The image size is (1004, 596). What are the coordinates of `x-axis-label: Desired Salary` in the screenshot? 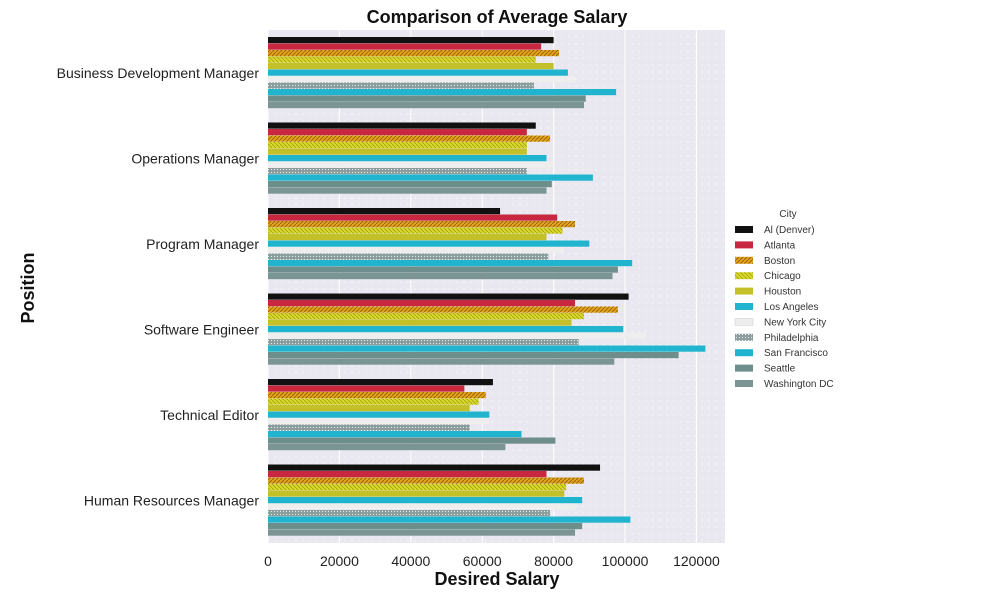 It's located at (496, 579).